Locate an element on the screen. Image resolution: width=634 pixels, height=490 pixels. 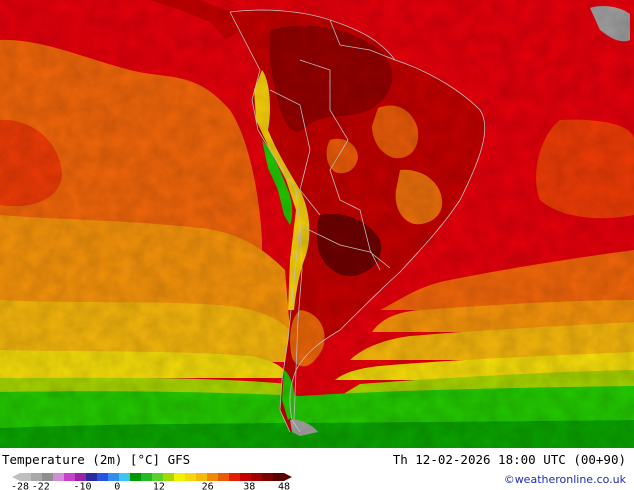
legend-tick-label: -10 is located at coordinates (82, 486).